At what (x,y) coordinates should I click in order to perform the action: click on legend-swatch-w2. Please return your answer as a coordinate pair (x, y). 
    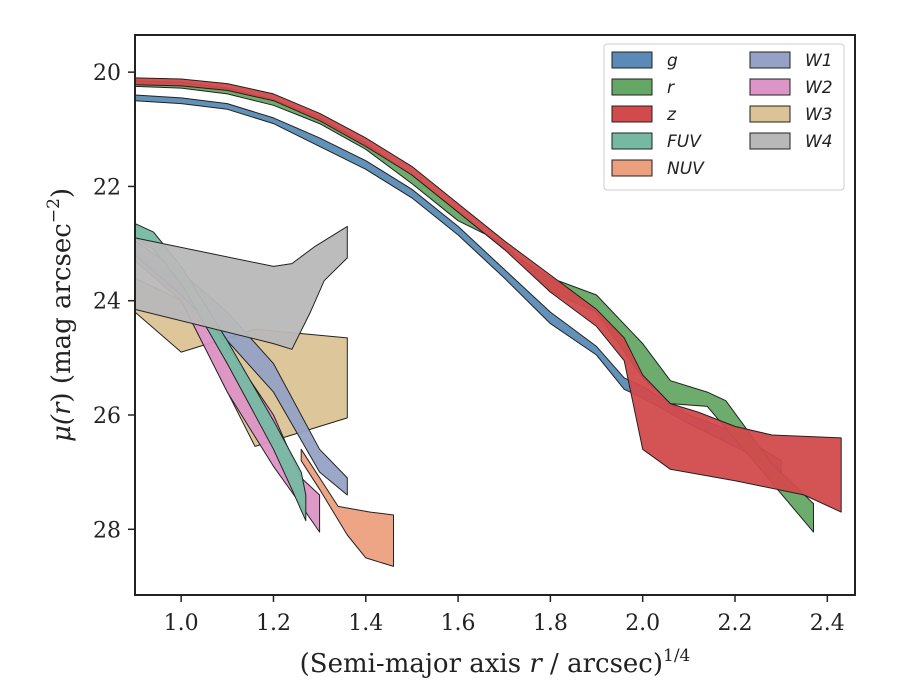
    Looking at the image, I should click on (770, 87).